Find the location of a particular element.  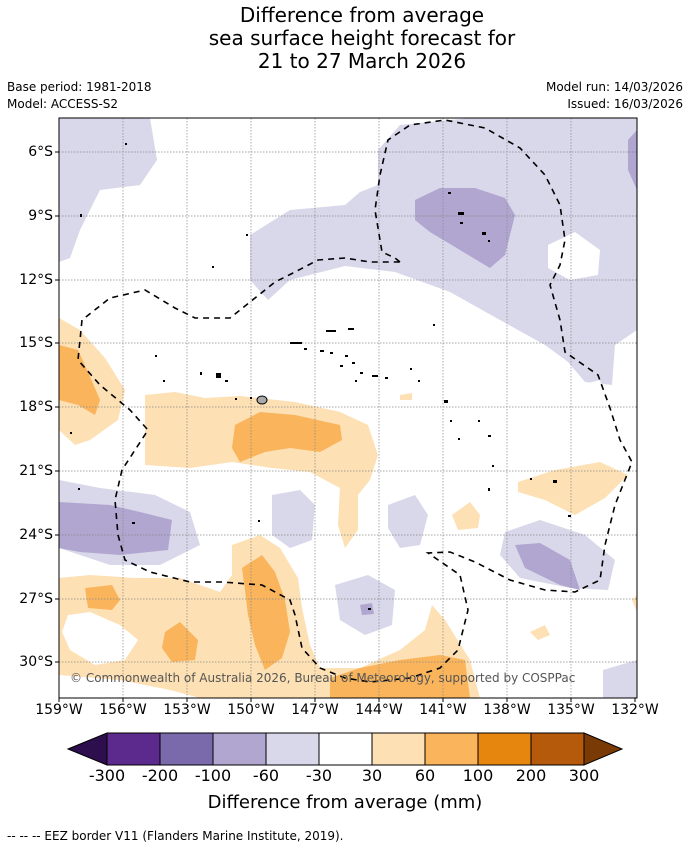

colorbar-tick-neg60: -60 is located at coordinates (266, 775).